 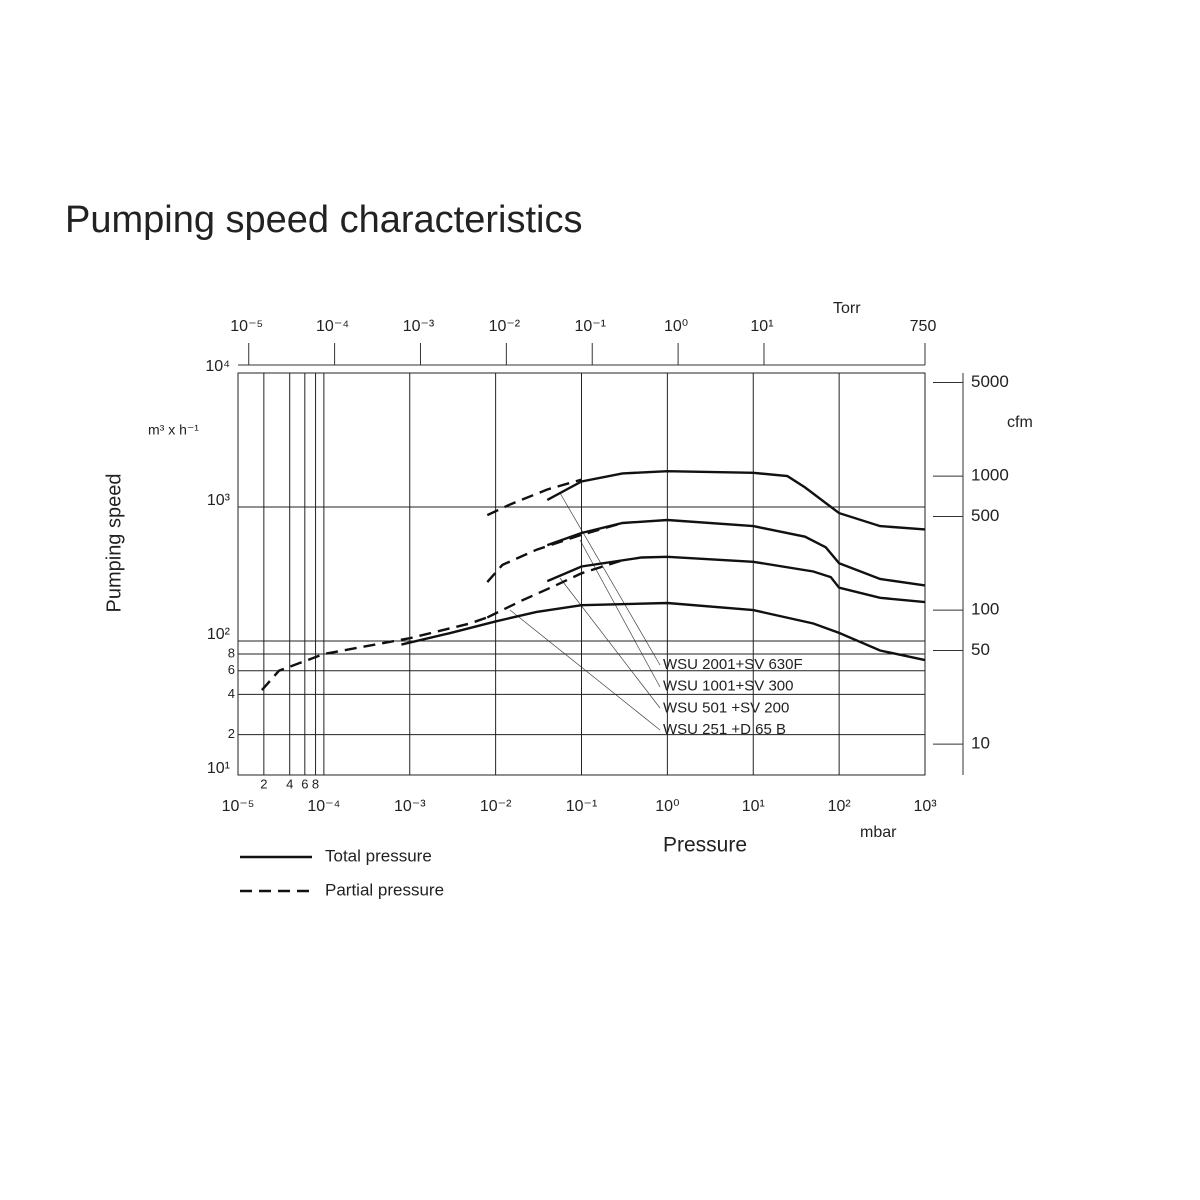 I want to click on y2-tick-label: 10, so click(x=980, y=743).